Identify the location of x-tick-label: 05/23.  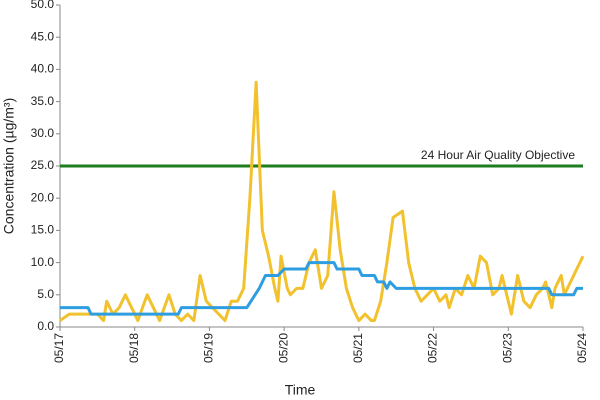
(507, 348).